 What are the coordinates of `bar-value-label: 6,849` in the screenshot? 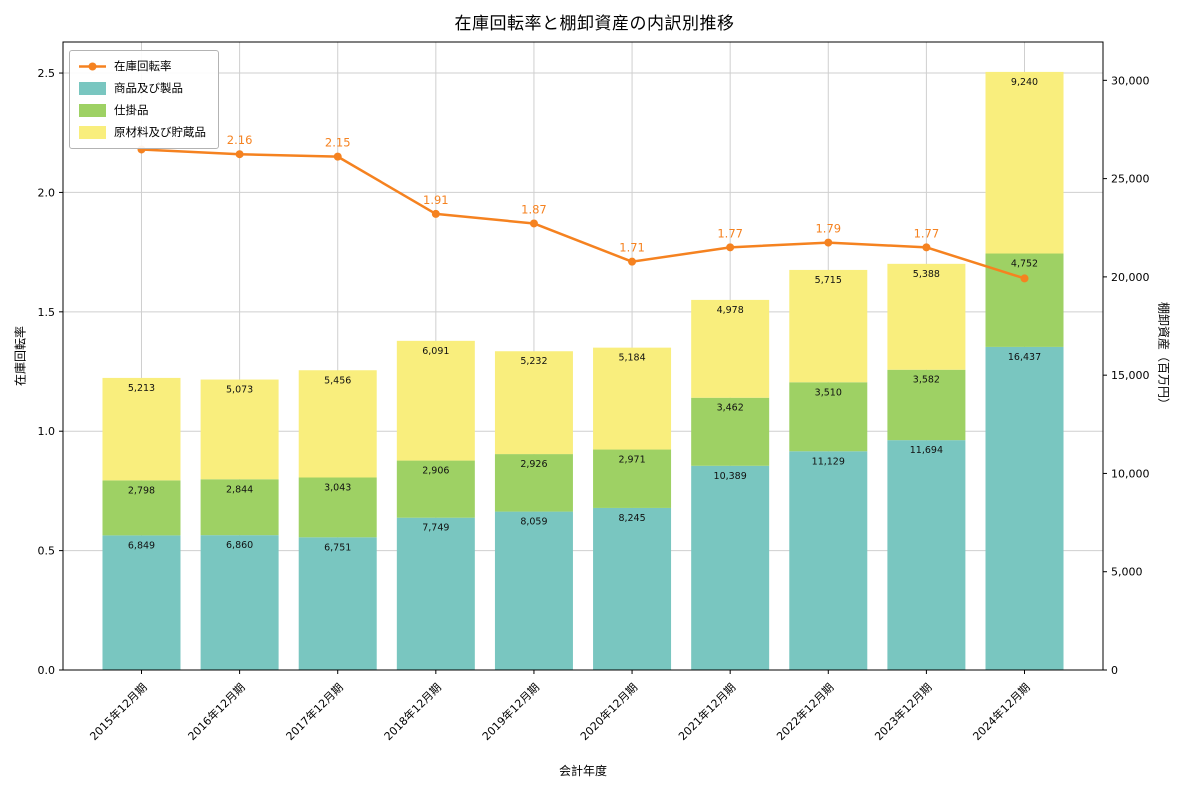 It's located at (141, 545).